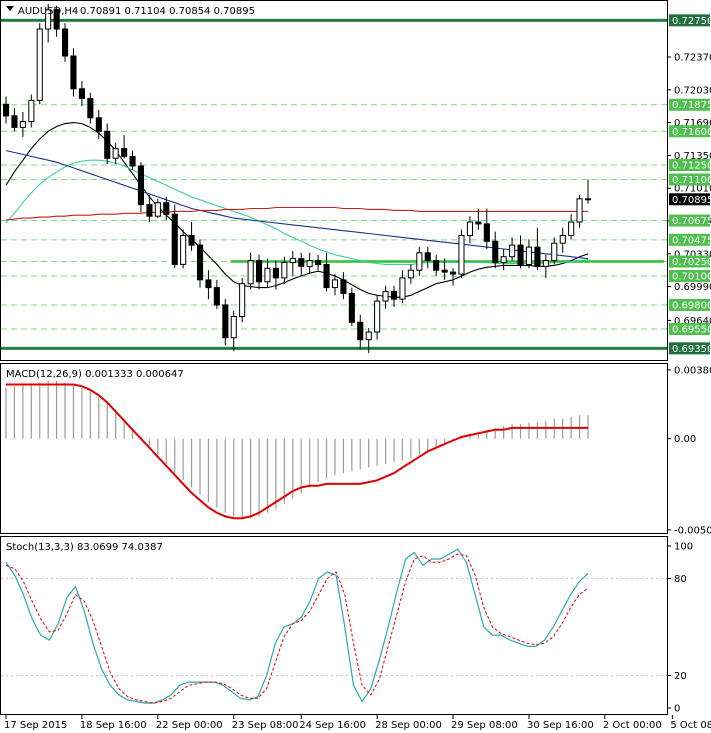 The height and width of the screenshot is (733, 711). I want to click on x-tick-label: 18 Sep 16:00, so click(113, 725).